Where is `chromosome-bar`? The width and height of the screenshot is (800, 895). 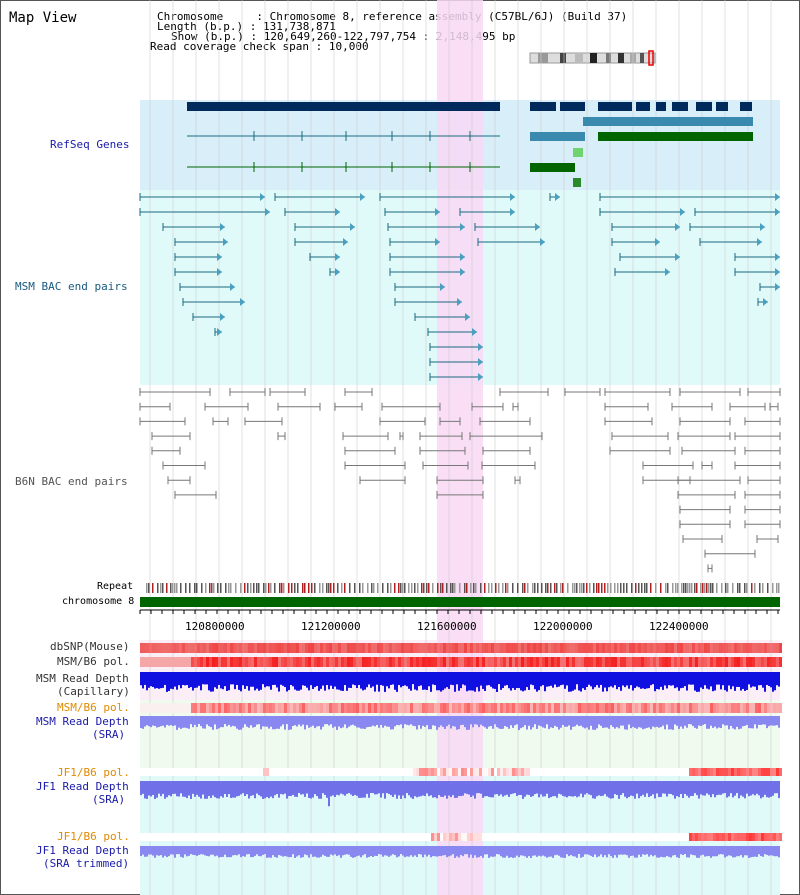
chromosome-bar is located at coordinates (460, 602).